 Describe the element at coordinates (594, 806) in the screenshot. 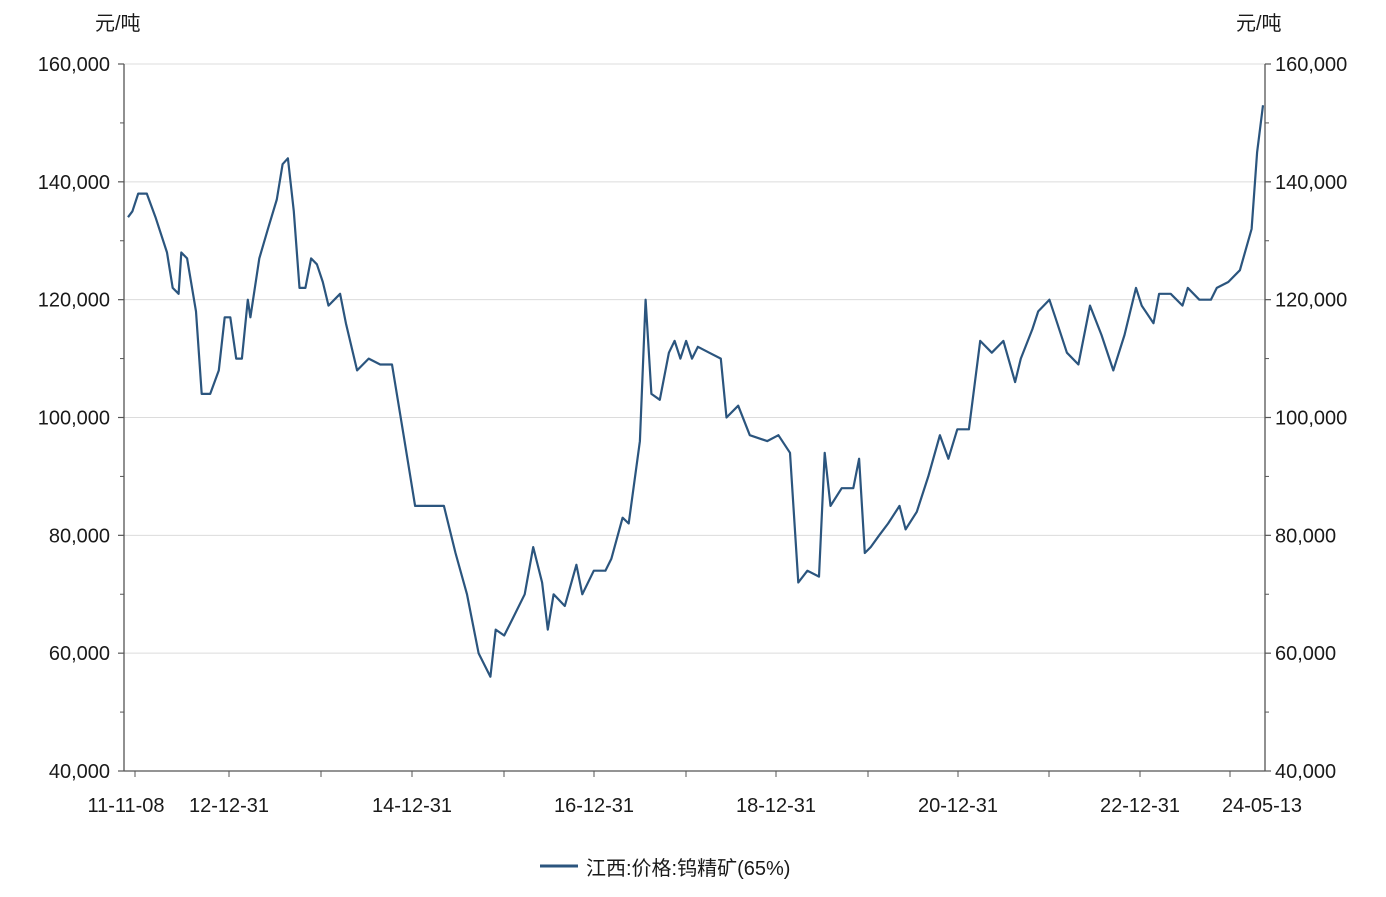

I see `x-tick-label: 16-12-31` at that location.